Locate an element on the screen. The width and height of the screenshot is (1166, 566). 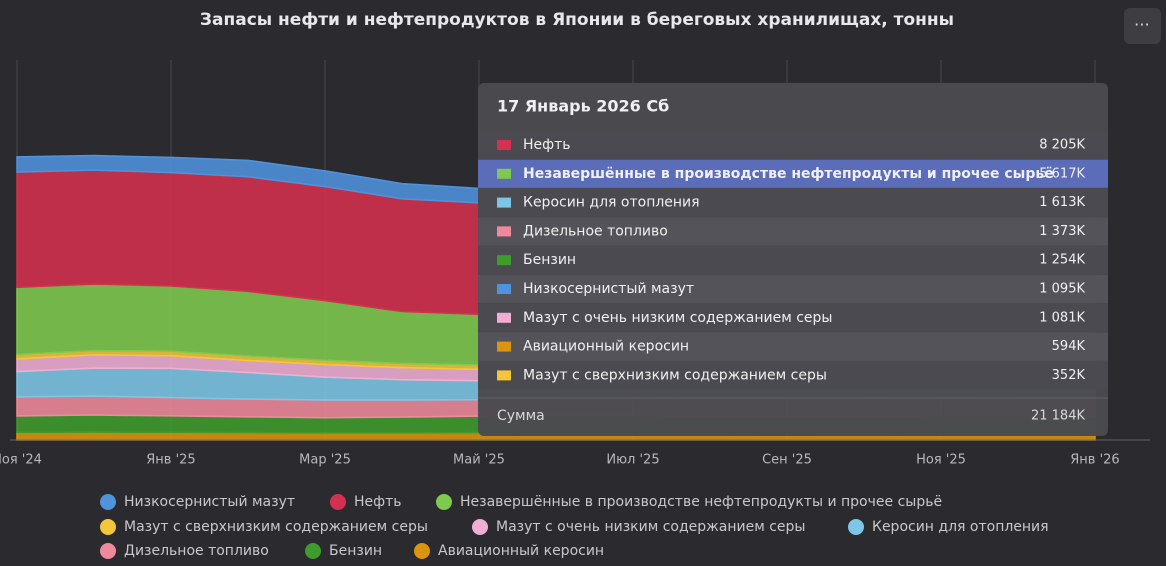
tooltip-series-name: Бензин is located at coordinates (549, 260).